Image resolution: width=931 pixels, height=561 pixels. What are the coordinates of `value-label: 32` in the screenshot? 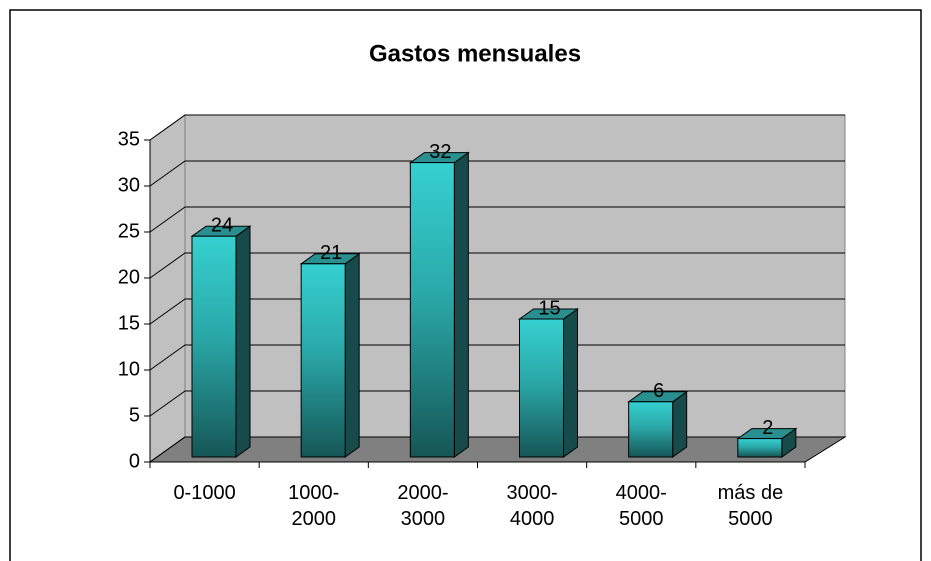 It's located at (440, 152).